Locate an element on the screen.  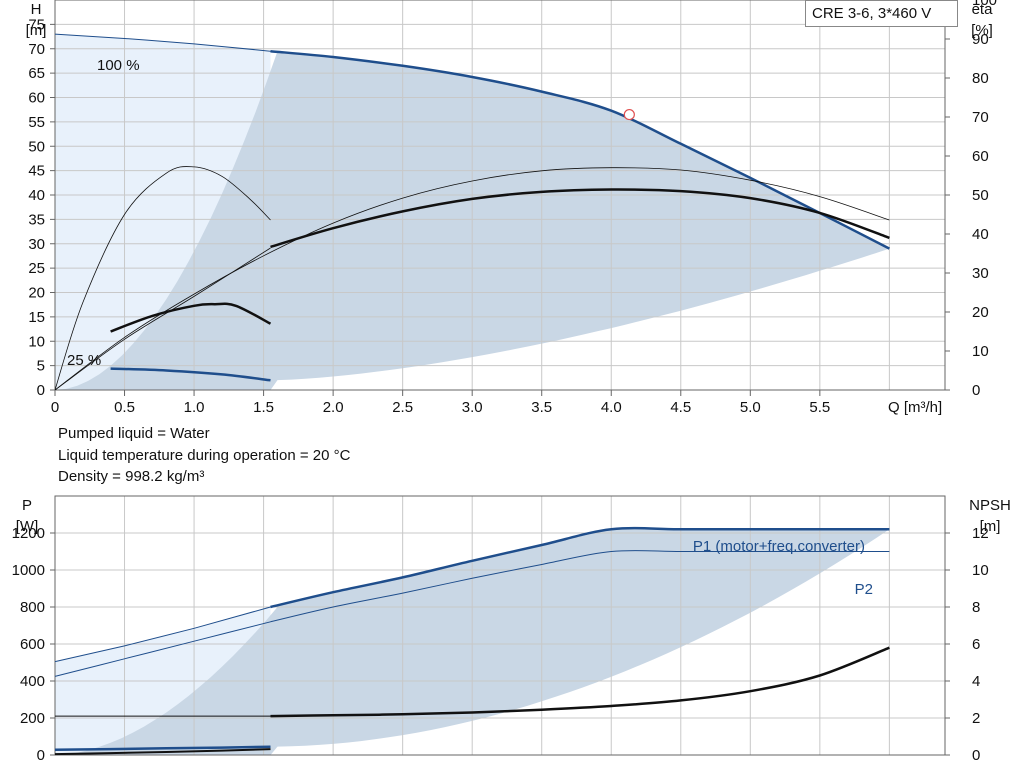
top-y-tick-label: 45 is located at coordinates (36, 171).